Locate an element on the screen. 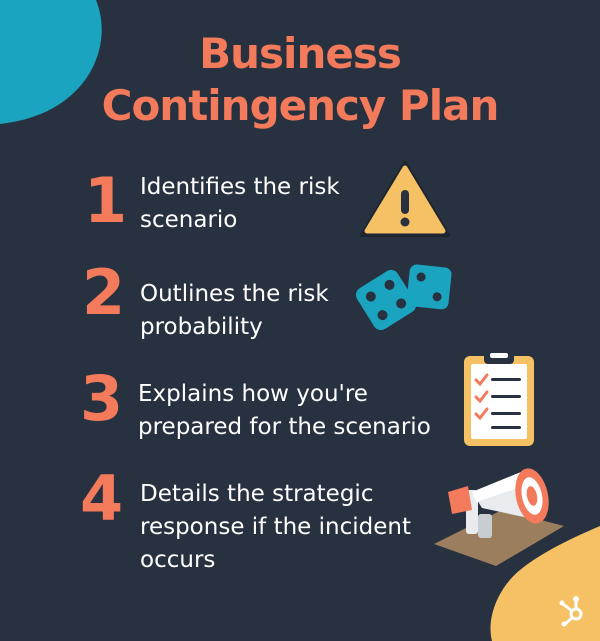  step-number-1: 1 is located at coordinates (106, 200).